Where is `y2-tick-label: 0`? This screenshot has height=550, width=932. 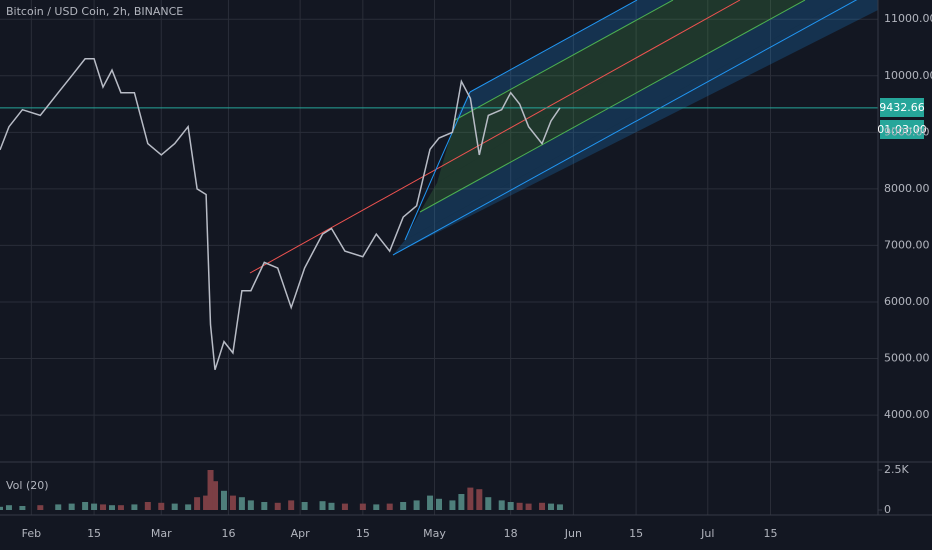 y2-tick-label: 0 is located at coordinates (887, 509).